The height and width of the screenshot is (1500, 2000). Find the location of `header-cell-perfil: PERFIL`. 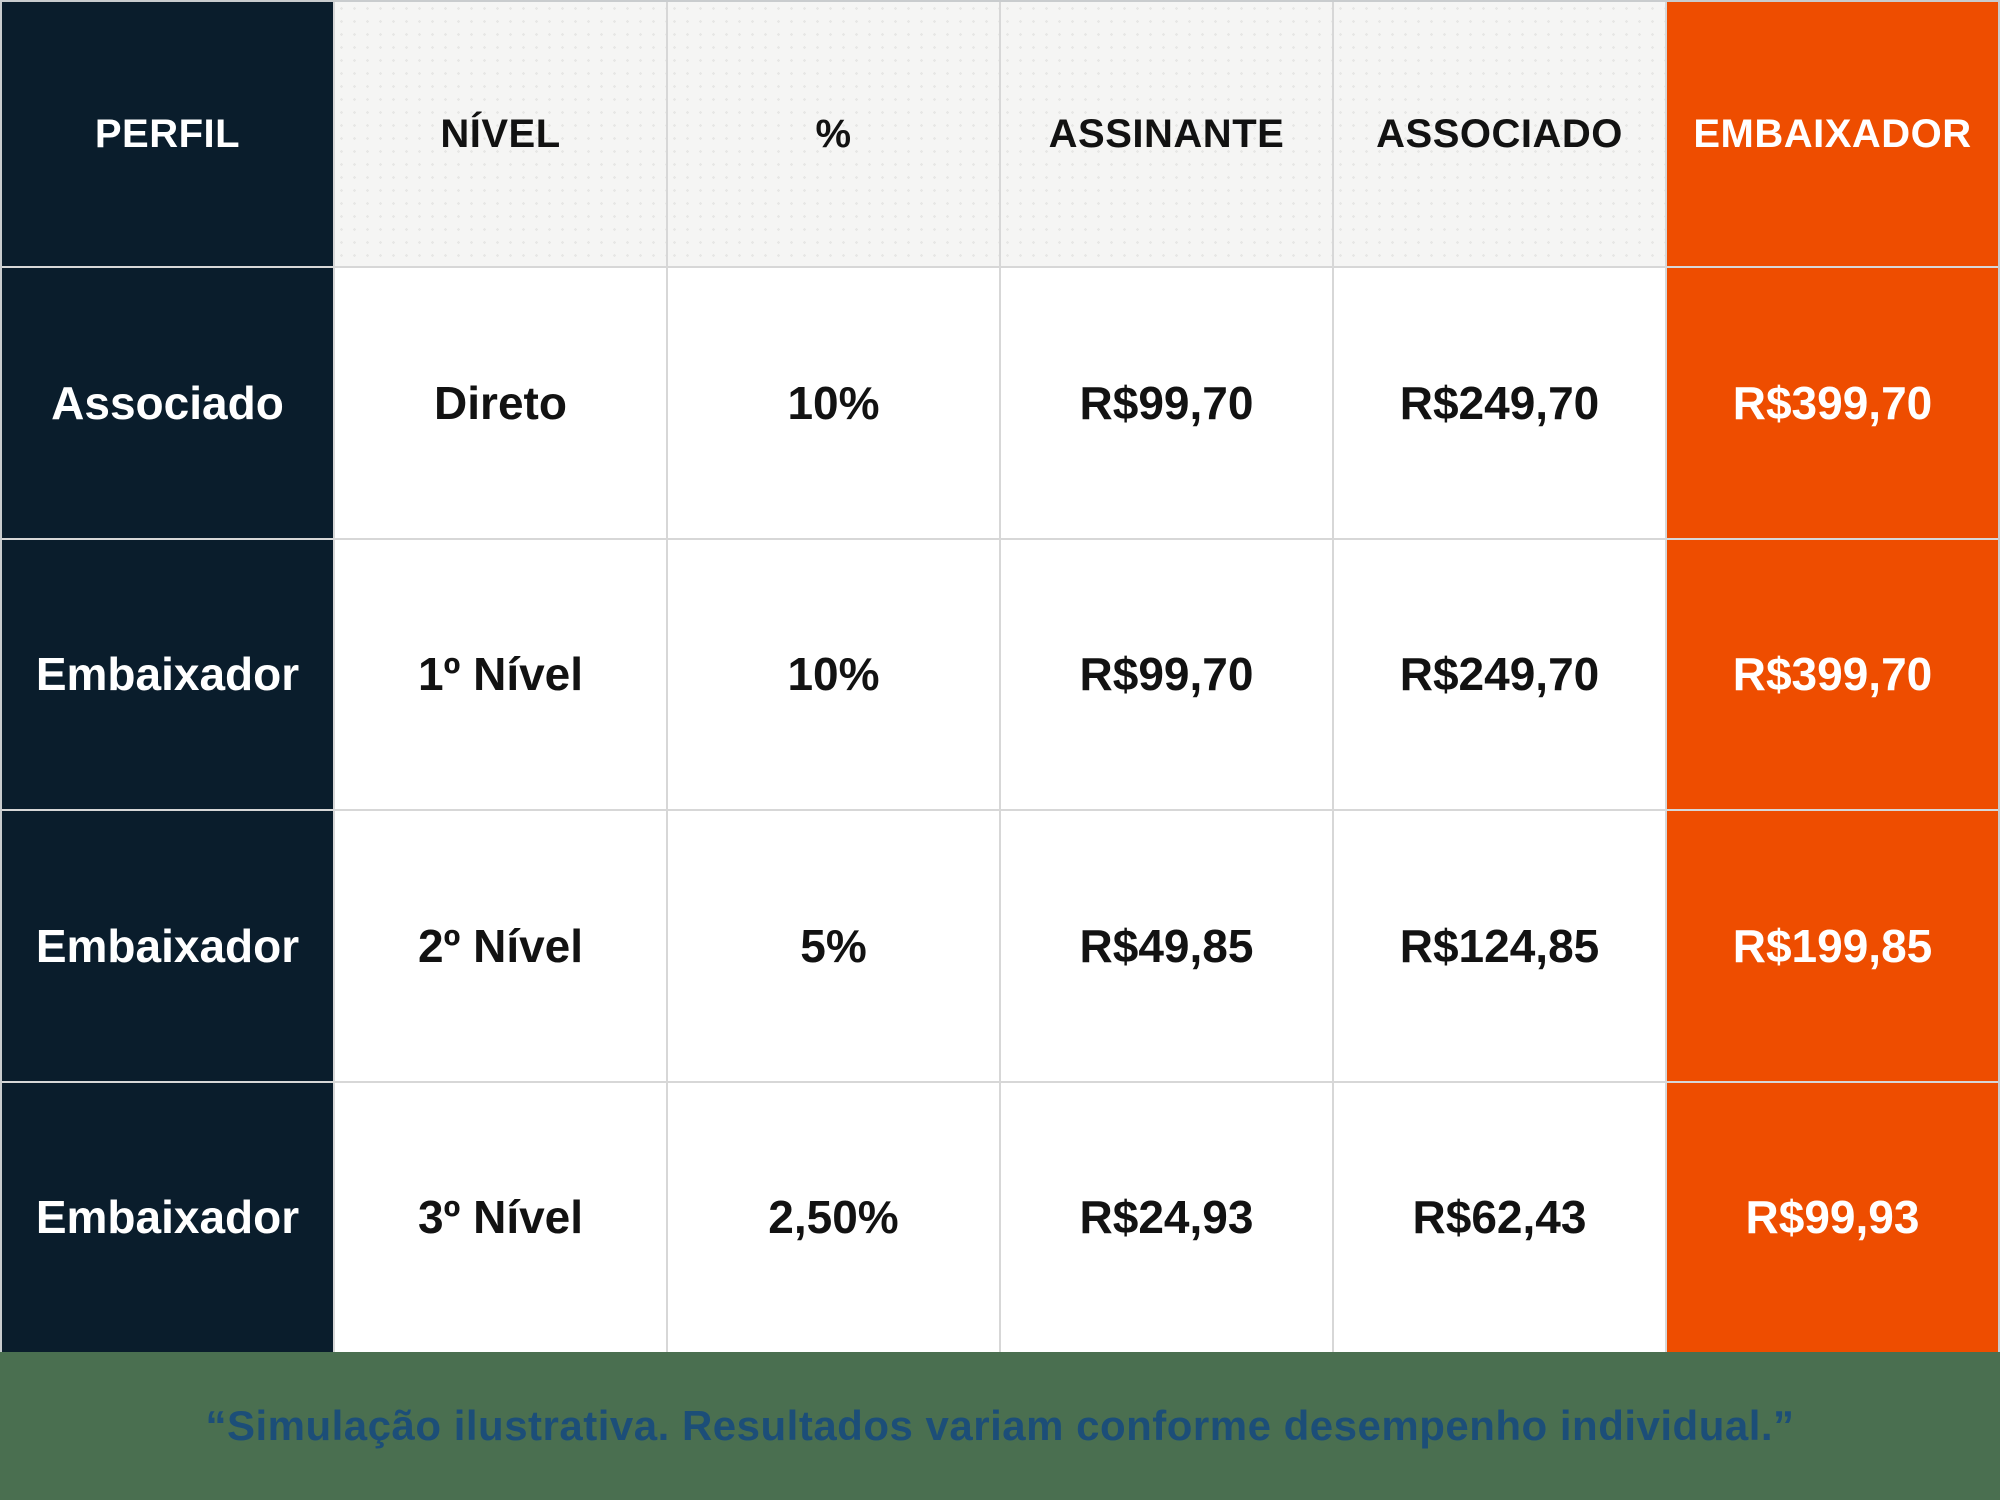

header-cell-perfil: PERFIL is located at coordinates (167, 134).